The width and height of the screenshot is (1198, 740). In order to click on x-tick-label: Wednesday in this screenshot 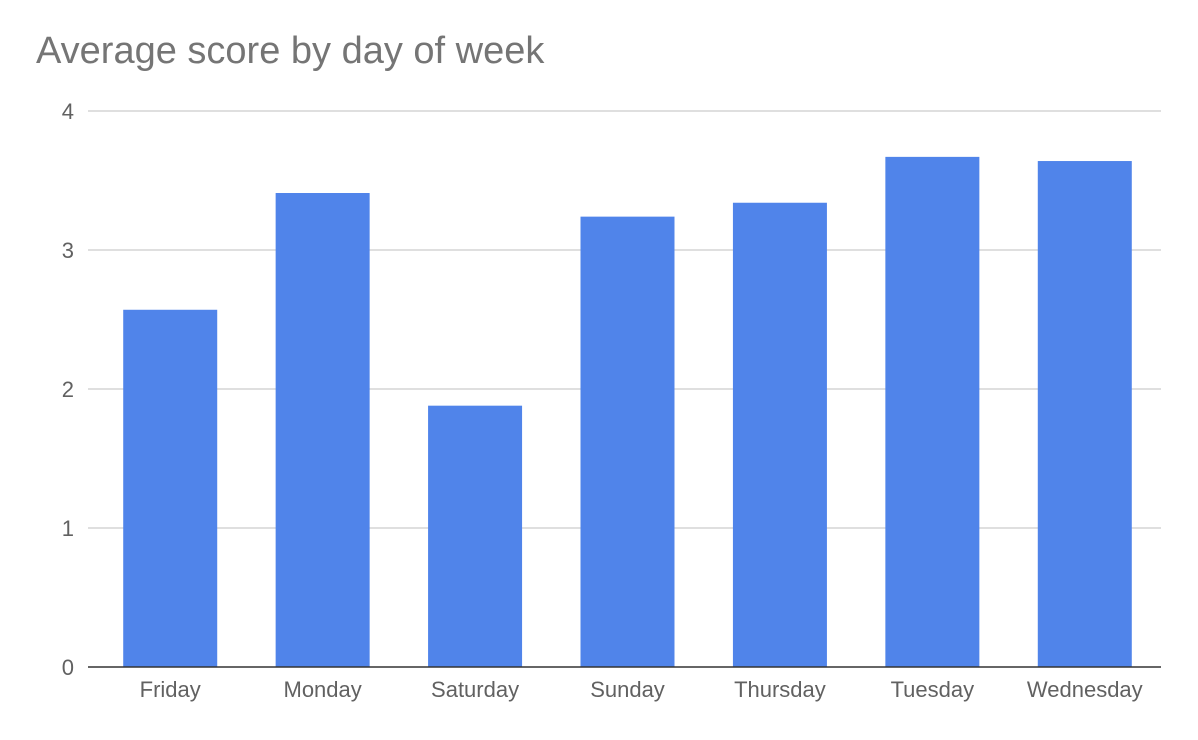, I will do `click(1085, 689)`.